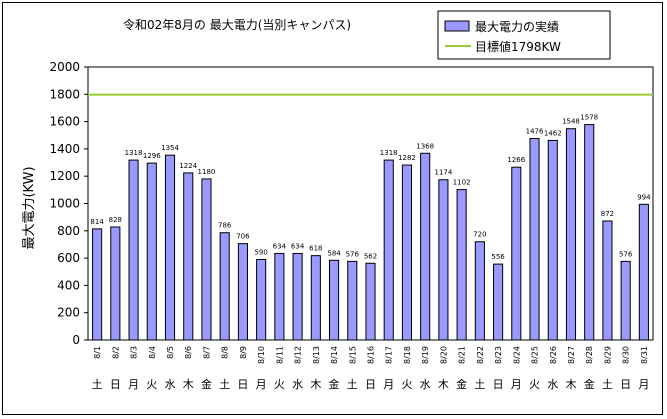  What do you see at coordinates (298, 355) in the screenshot?
I see `x-tick-label: 8/12` at bounding box center [298, 355].